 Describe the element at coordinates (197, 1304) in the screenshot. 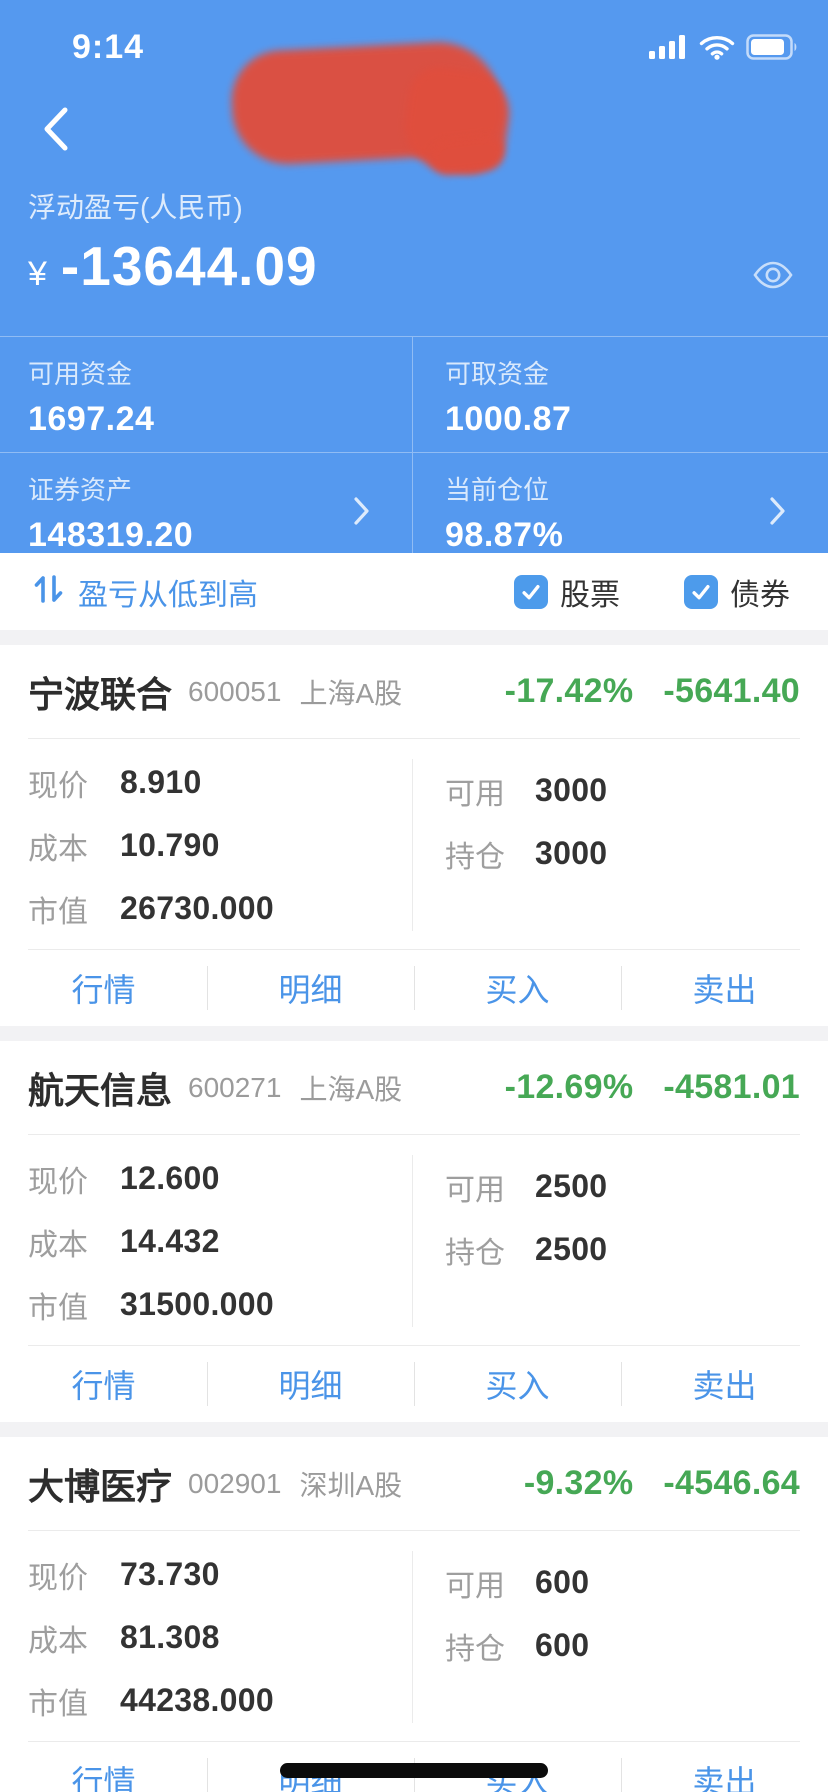

I see `market-value: 31500.000` at that location.